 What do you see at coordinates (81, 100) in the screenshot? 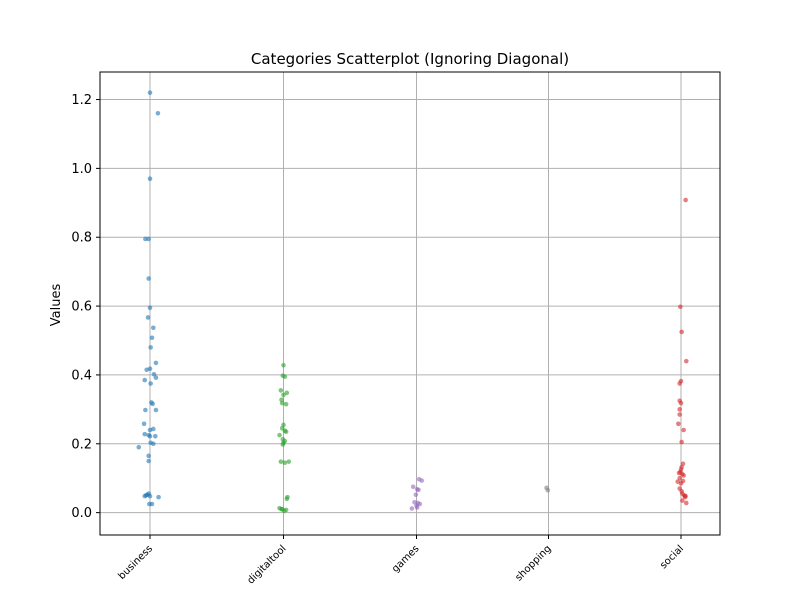
I see `y-tick-label: 1.2` at bounding box center [81, 100].